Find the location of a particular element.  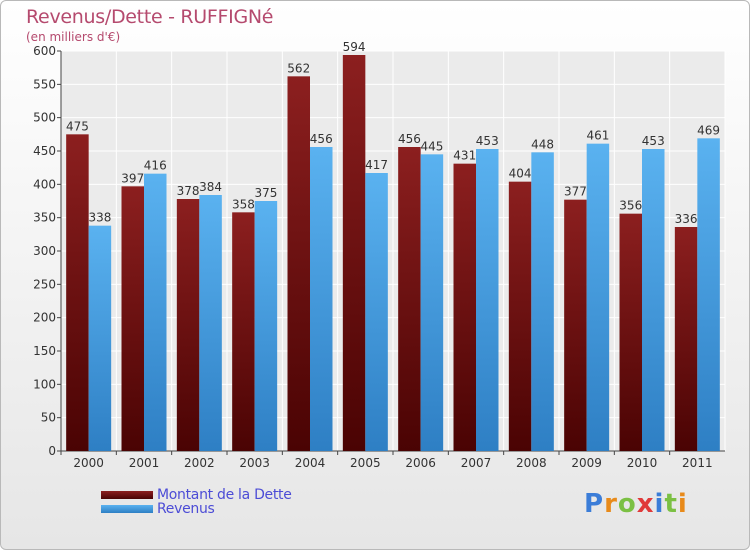

y-tick-label: 600 is located at coordinates (44, 51).